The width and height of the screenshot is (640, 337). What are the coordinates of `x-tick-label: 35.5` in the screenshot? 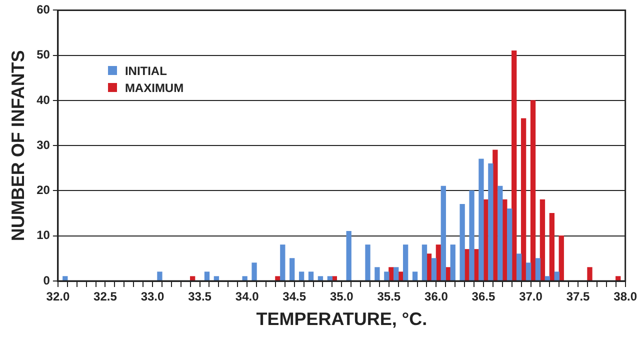 It's located at (389, 297).